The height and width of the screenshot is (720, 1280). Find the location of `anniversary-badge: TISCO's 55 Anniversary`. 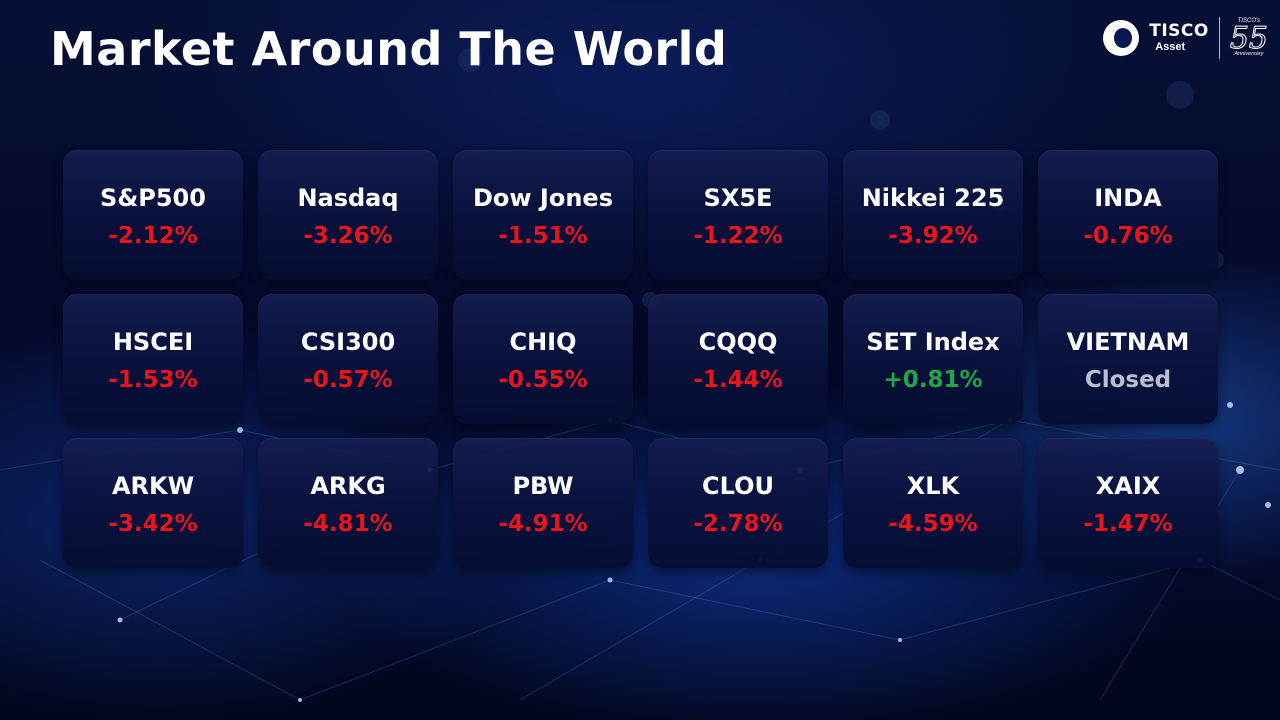

anniversary-badge: TISCO's 55 Anniversary is located at coordinates (1248, 38).